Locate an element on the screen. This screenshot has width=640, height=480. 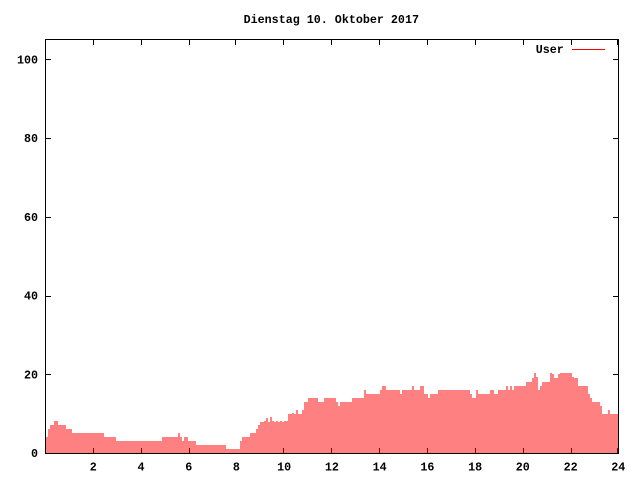
svg-text: 60 is located at coordinates (31, 218).